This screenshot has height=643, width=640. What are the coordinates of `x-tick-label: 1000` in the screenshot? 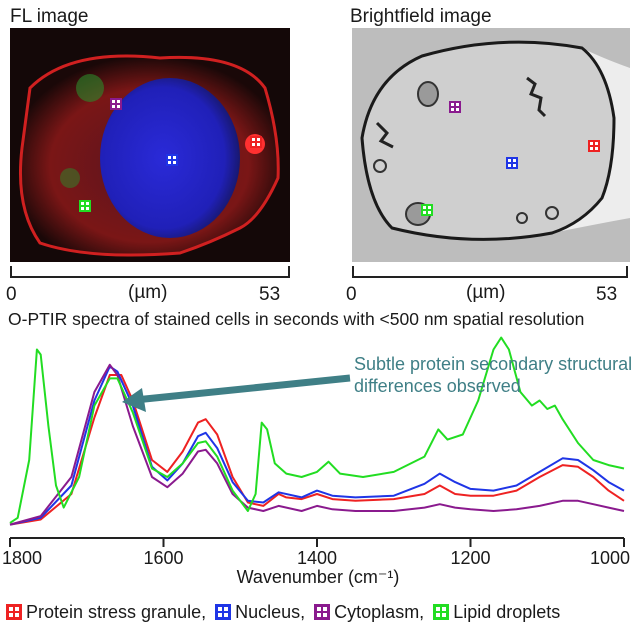 It's located at (610, 558).